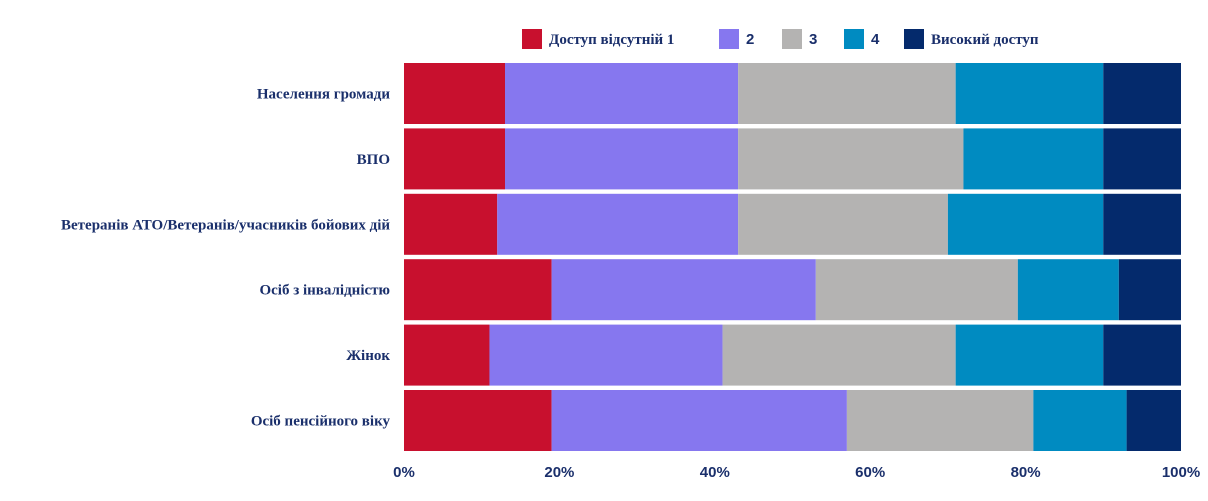 The height and width of the screenshot is (501, 1208). I want to click on x-tick-label: 0%, so click(404, 472).